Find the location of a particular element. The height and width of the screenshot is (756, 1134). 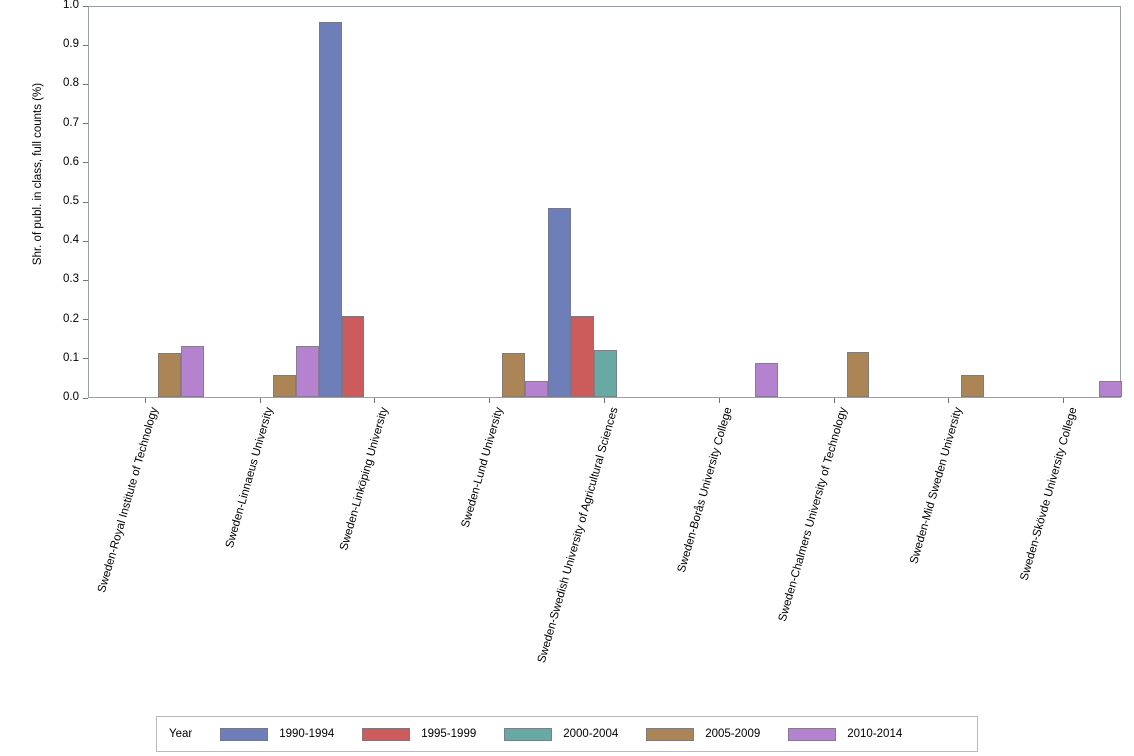

legend-label: 1990-1994 is located at coordinates (307, 734).